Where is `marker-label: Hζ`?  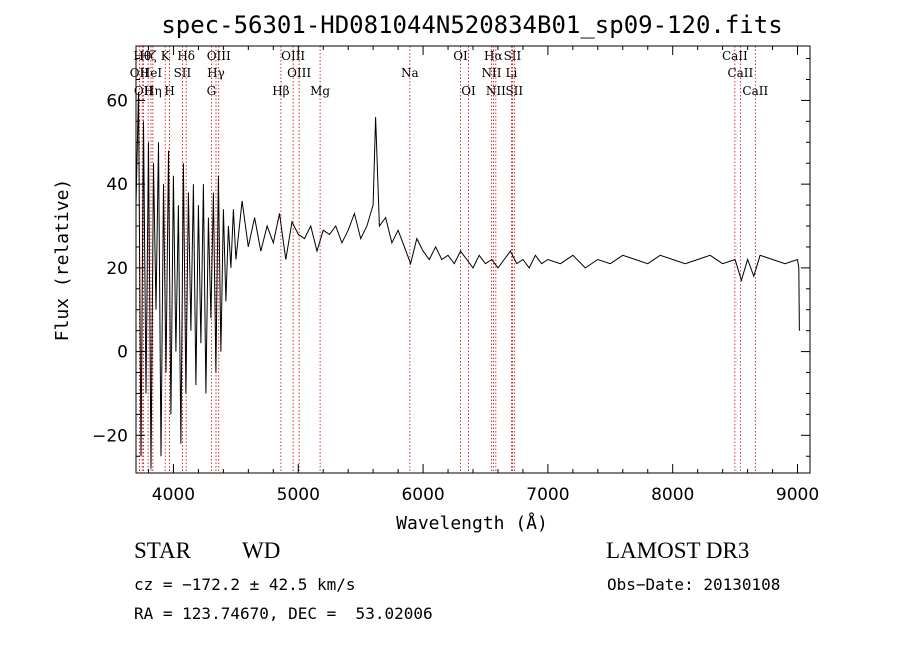
marker-label: Hζ is located at coordinates (148, 56).